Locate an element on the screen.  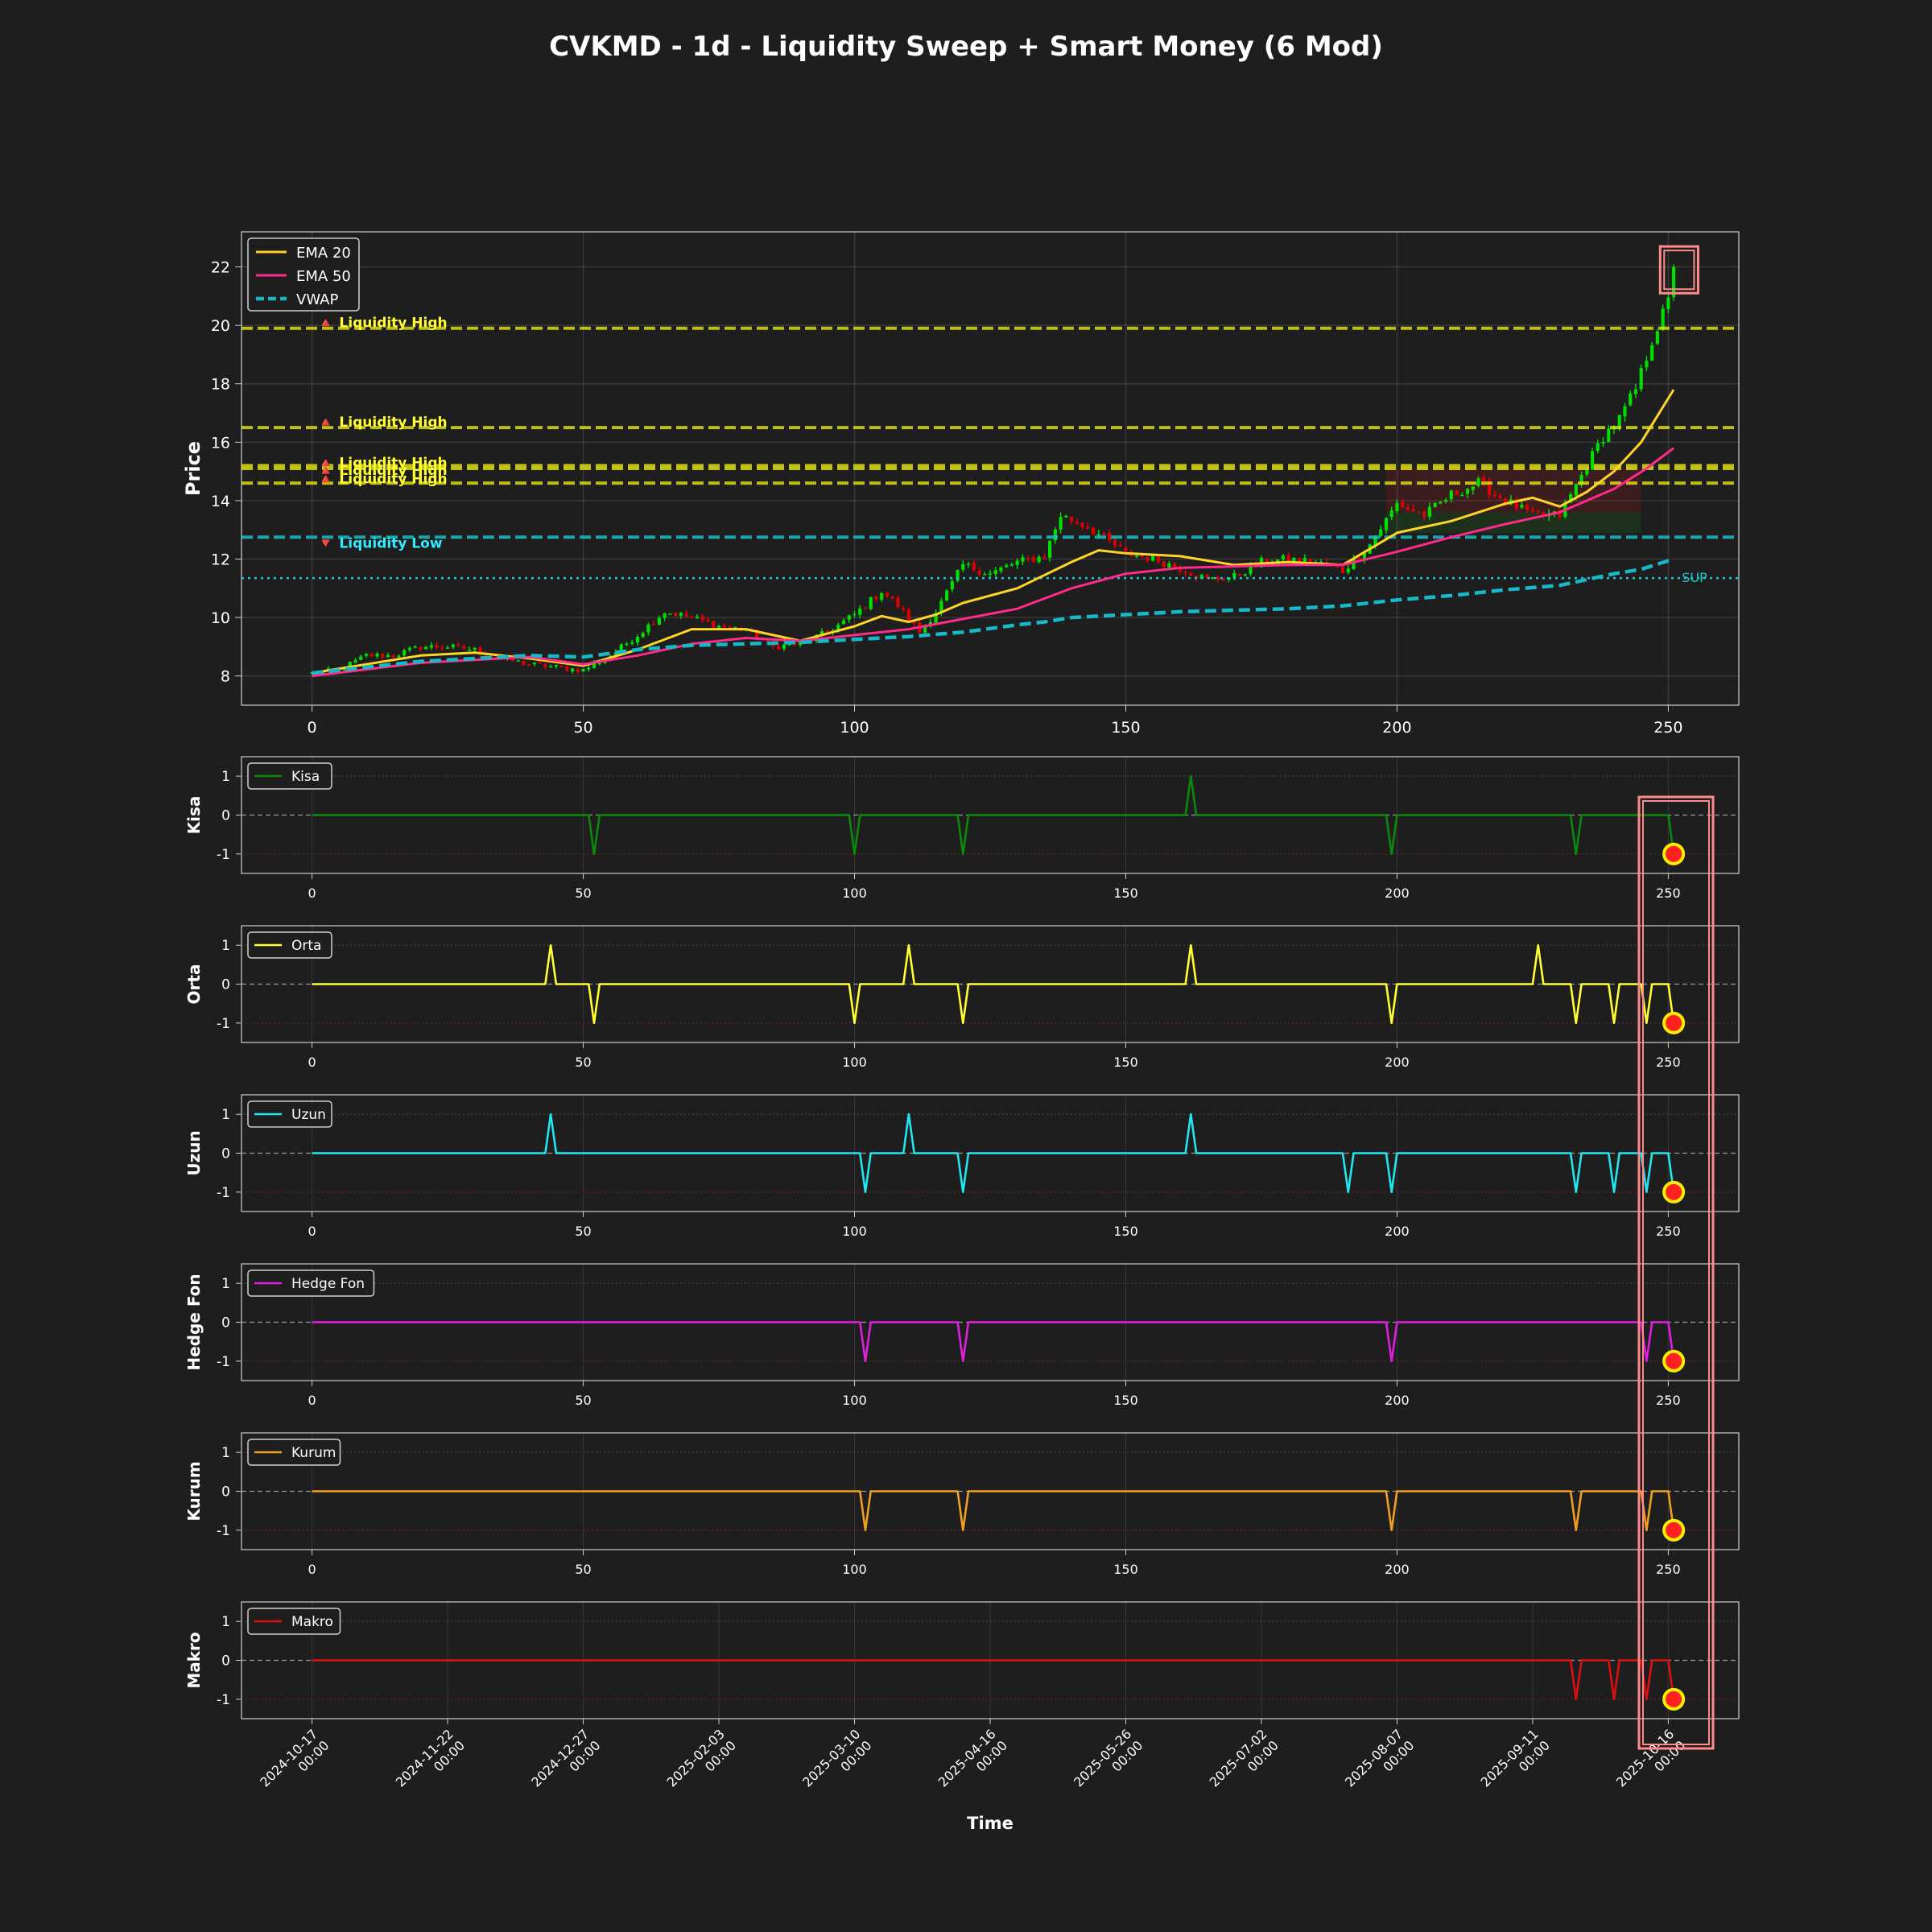
signal-ylabel: Hedge Fon is located at coordinates (194, 1322).